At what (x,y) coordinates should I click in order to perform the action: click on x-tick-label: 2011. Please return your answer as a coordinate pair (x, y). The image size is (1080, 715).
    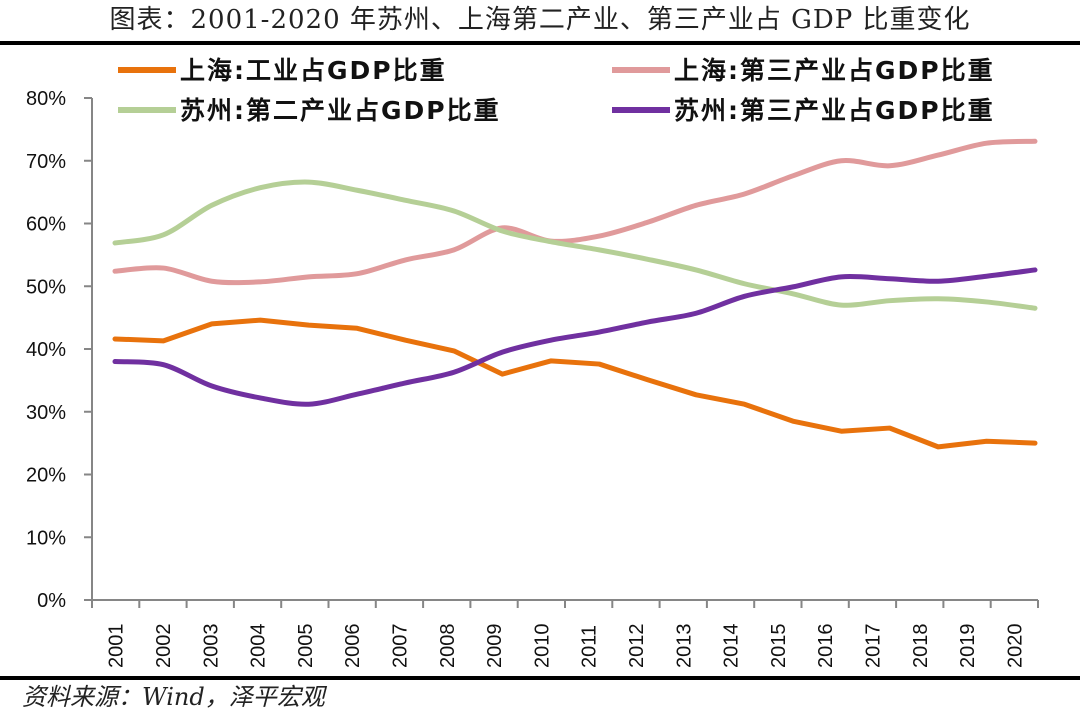
    Looking at the image, I should click on (590, 646).